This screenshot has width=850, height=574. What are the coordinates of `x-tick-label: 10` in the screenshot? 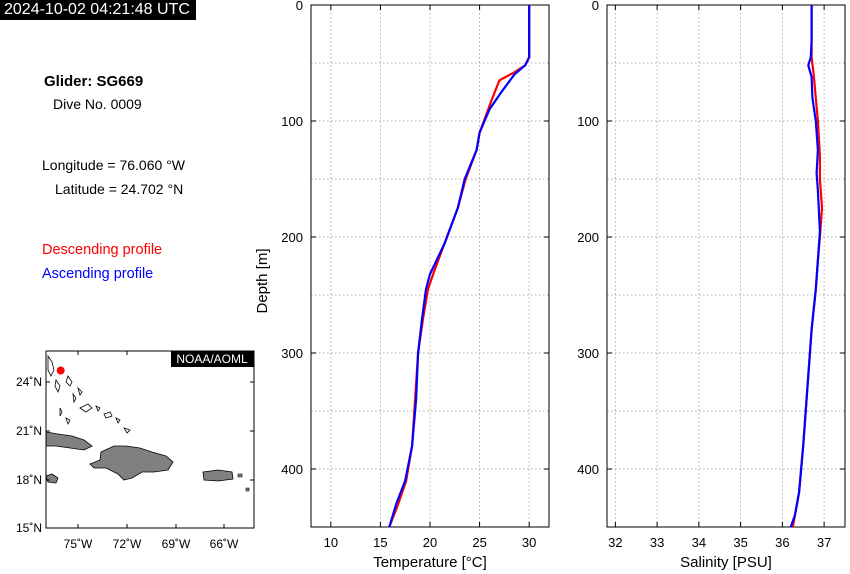 It's located at (331, 542).